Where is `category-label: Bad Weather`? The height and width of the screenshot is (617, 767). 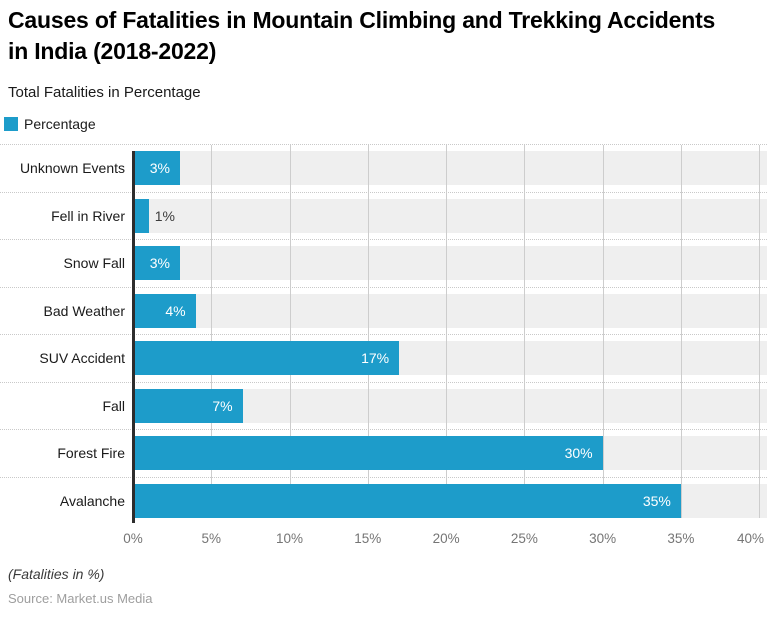
category-label: Bad Weather is located at coordinates (84, 310).